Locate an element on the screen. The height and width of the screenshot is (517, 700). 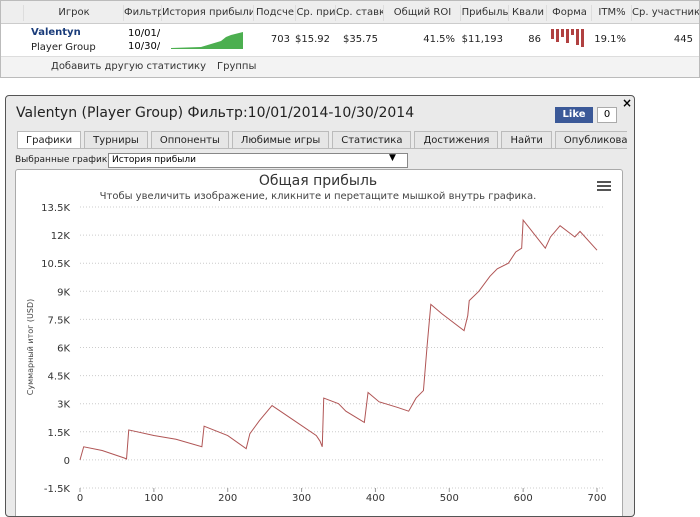
y-tick-label: 9K is located at coordinates (63, 292).